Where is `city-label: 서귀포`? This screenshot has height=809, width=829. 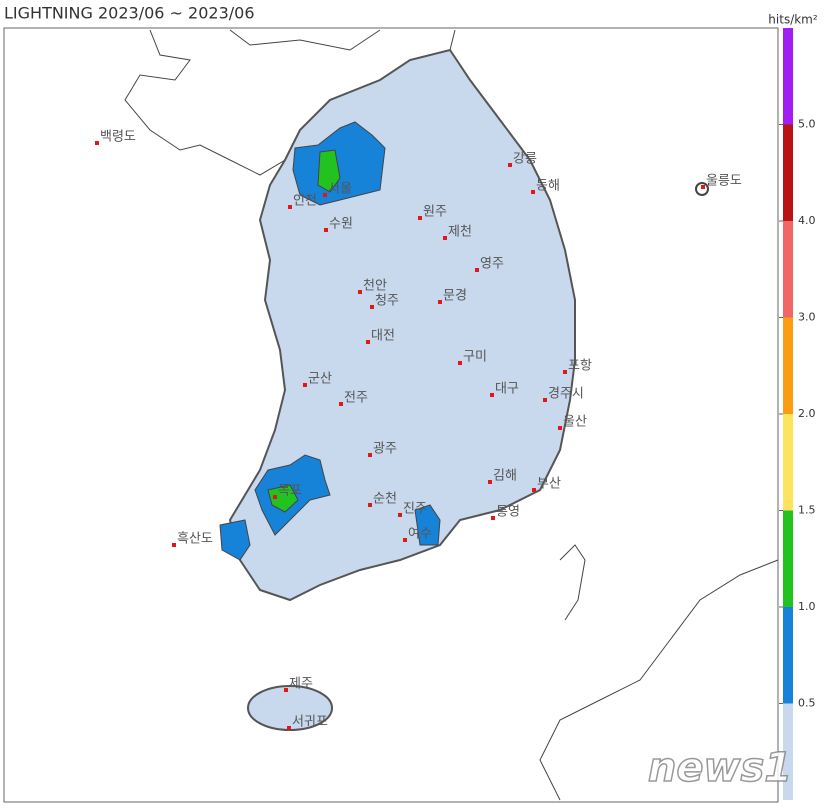 city-label: 서귀포 is located at coordinates (310, 722).